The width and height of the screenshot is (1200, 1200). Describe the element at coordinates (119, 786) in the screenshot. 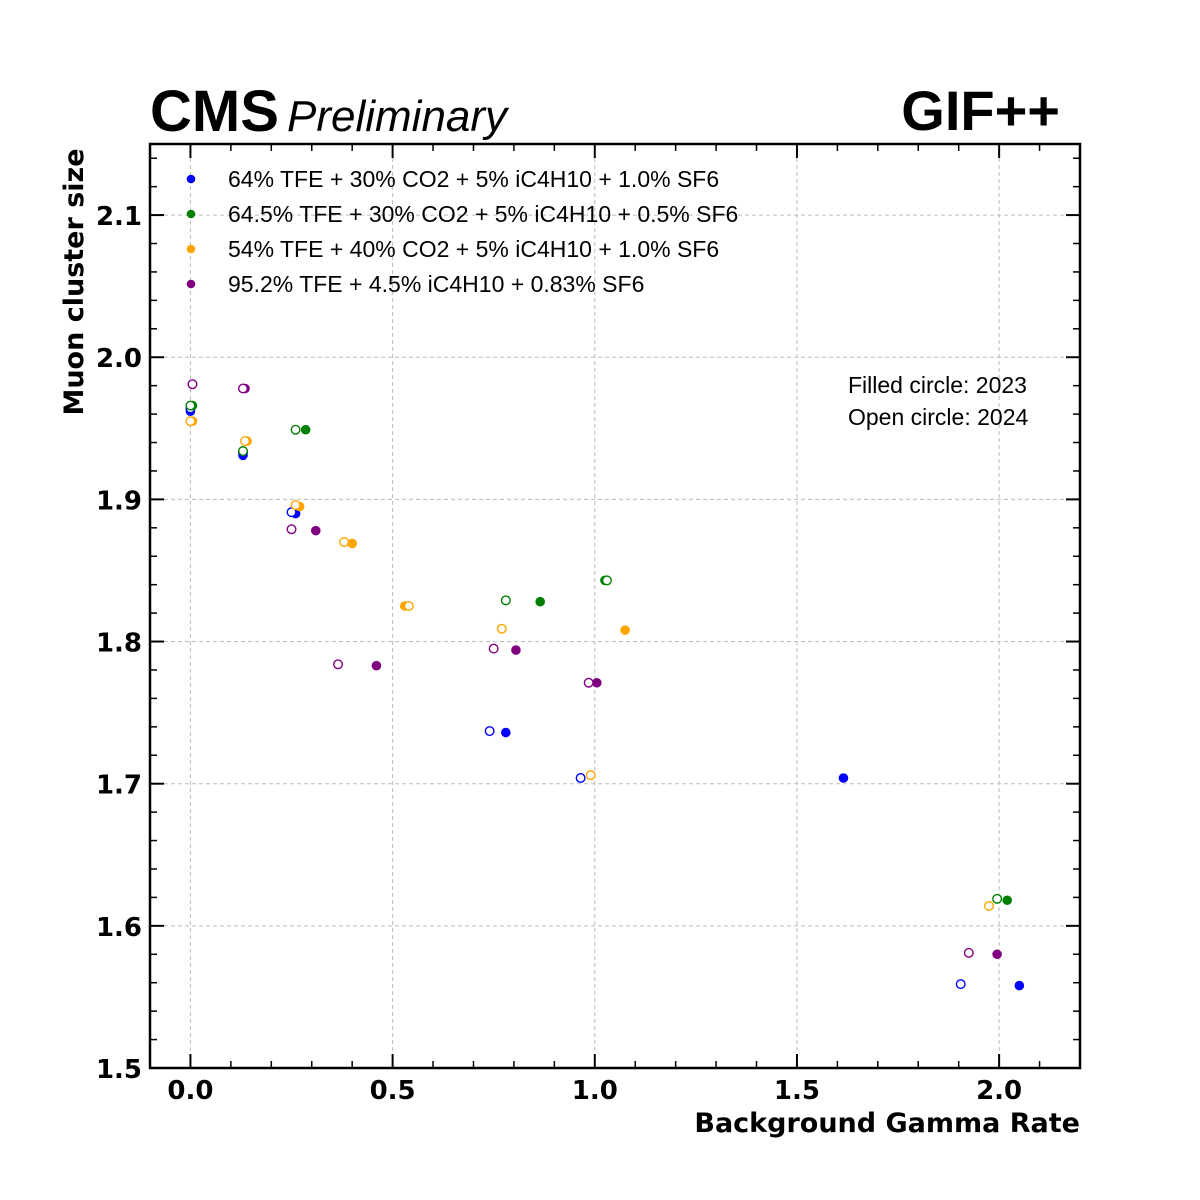

I see `y-tick-label: 1.7` at that location.